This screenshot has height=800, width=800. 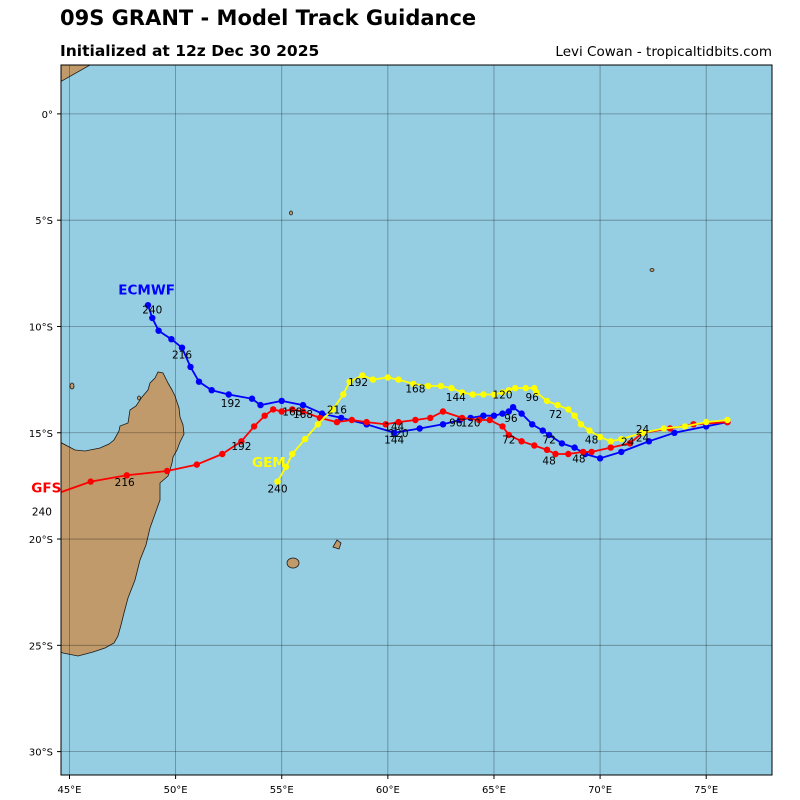 What do you see at coordinates (277, 489) in the screenshot?
I see `gem-forecast-hour-label: 240` at bounding box center [277, 489].